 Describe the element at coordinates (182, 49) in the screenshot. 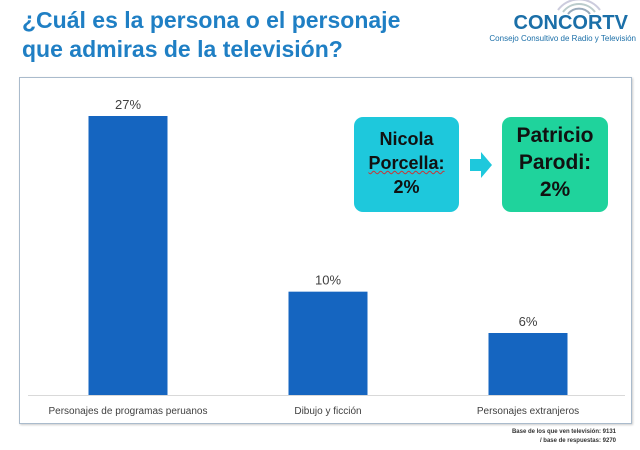

I see `title-line: que admiras de la televisión?` at that location.